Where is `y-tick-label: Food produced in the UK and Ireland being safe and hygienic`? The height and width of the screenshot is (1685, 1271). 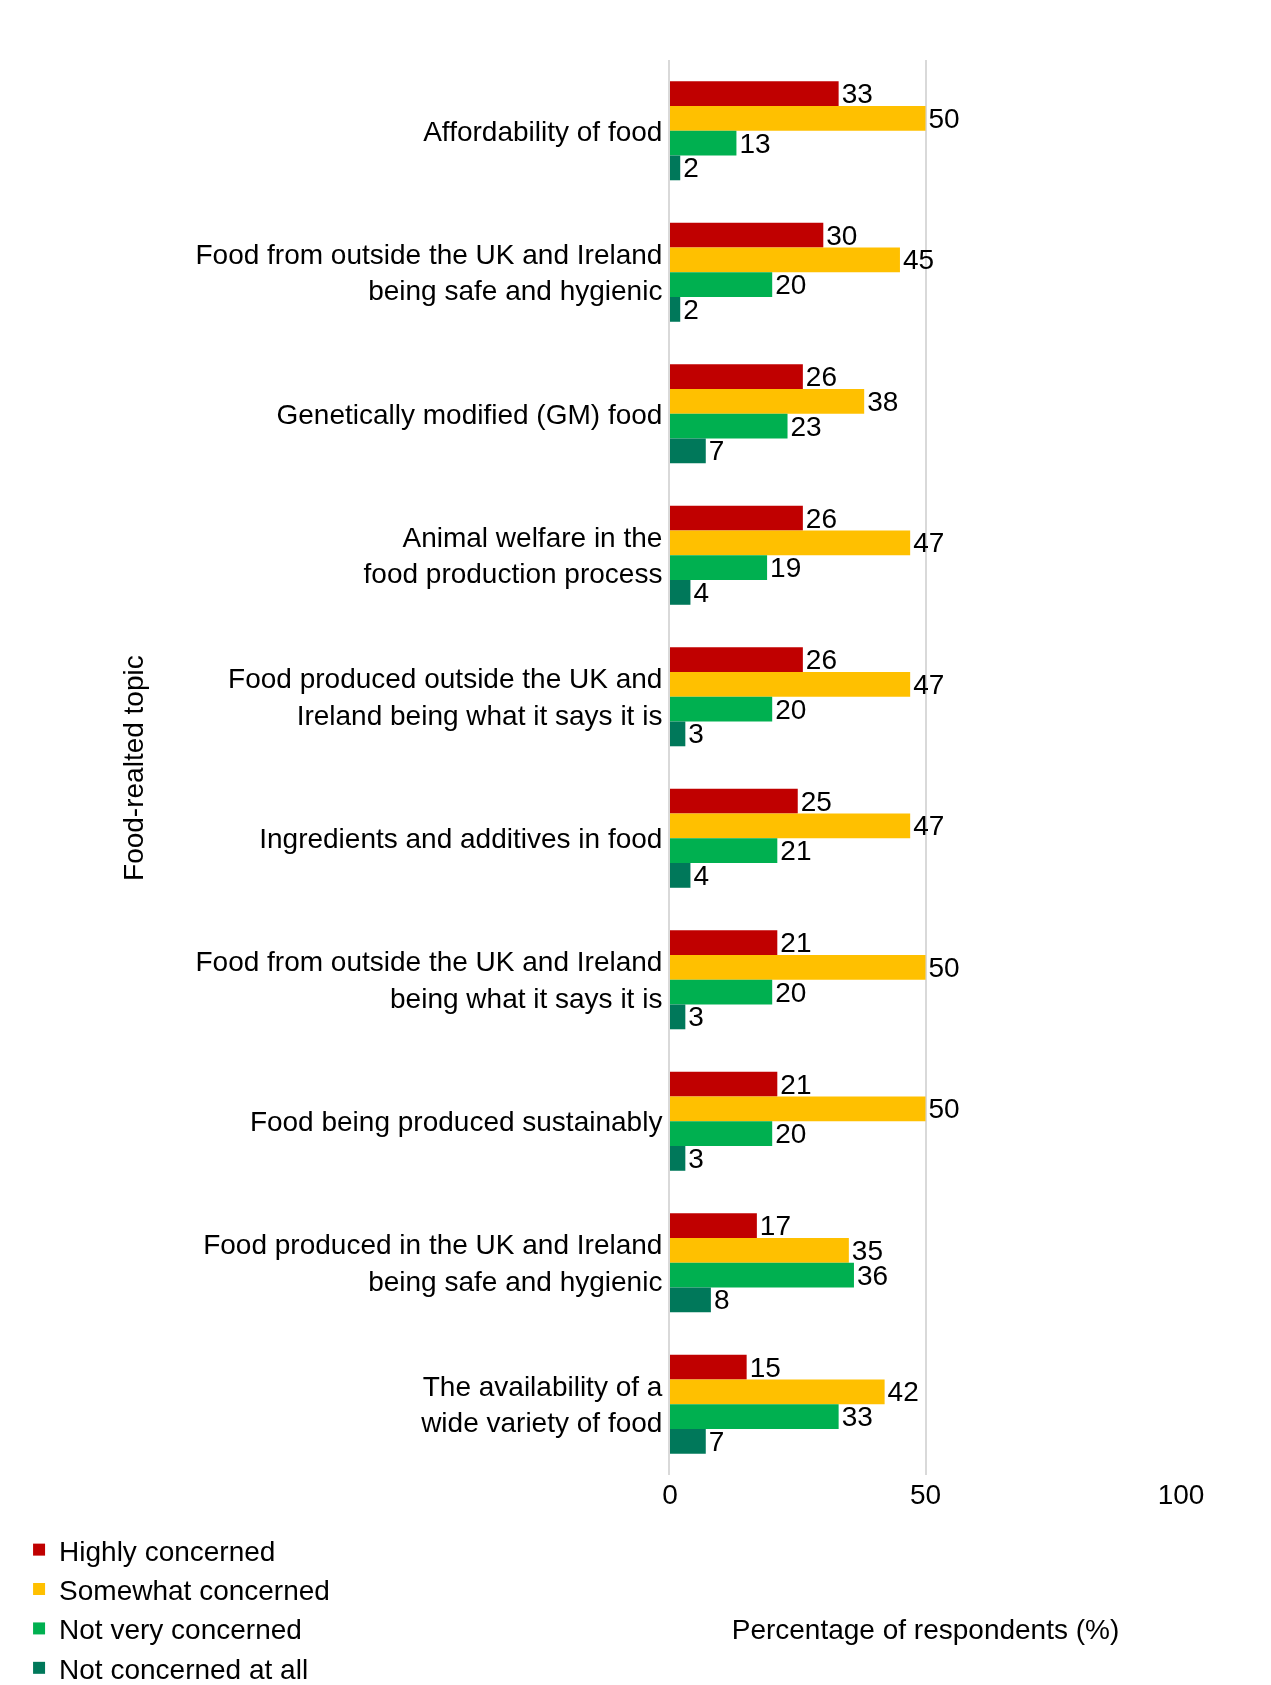
y-tick-label: Food produced in the UK and Ireland being safe and hygienic is located at coordinates (433, 1263).